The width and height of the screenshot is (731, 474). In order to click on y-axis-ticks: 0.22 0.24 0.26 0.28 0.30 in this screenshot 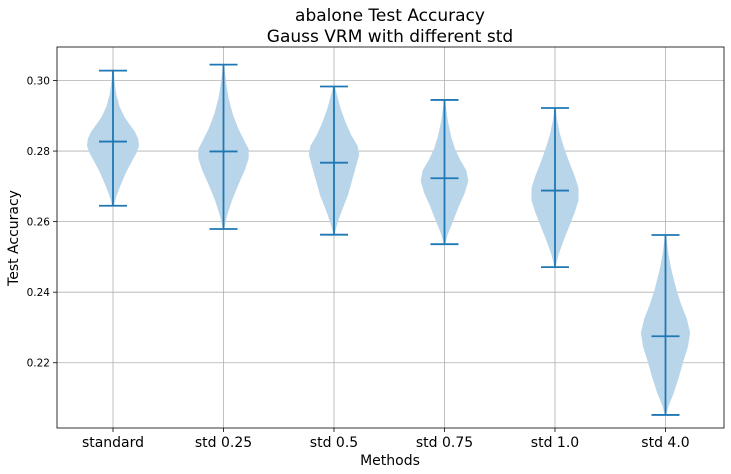, I will do `click(42, 223)`.